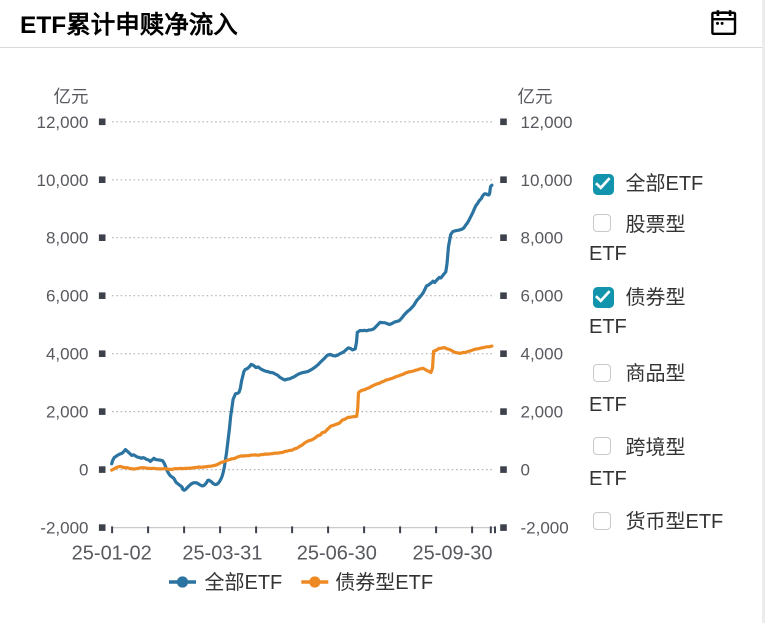 The height and width of the screenshot is (623, 765). I want to click on svg-text: 25-06-30, so click(337, 554).